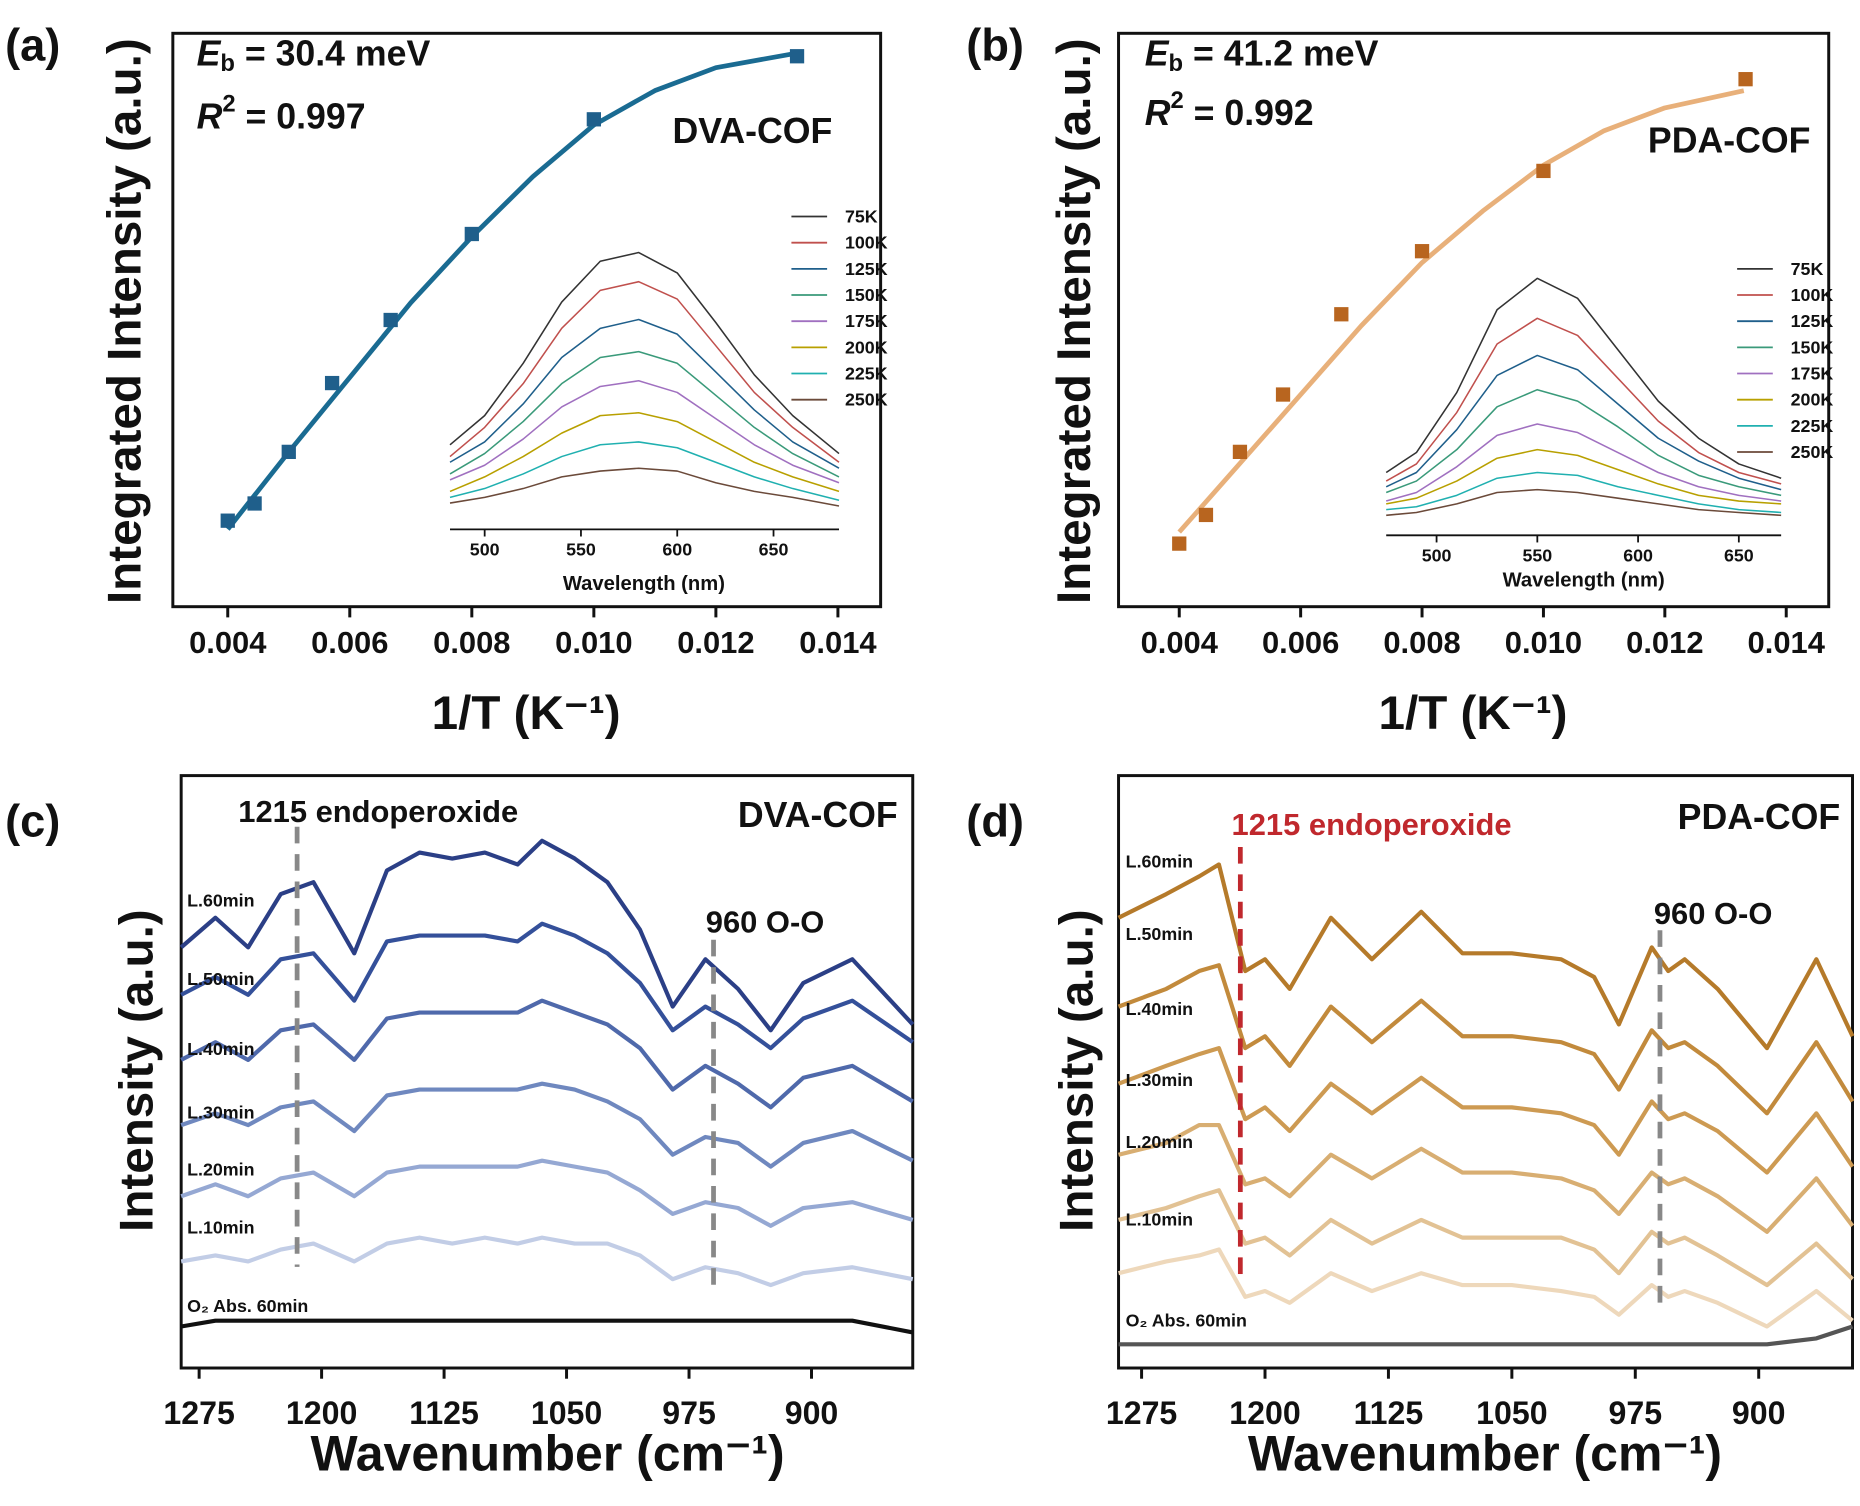 Image resolution: width=1860 pixels, height=1506 pixels. Describe the element at coordinates (1229, 109) in the screenshot. I see `fit-annotation: R2 = 0.992` at that location.